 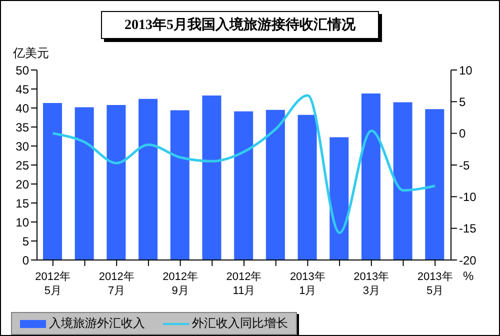 I want to click on y2-tick-label: 5, so click(x=462, y=101).